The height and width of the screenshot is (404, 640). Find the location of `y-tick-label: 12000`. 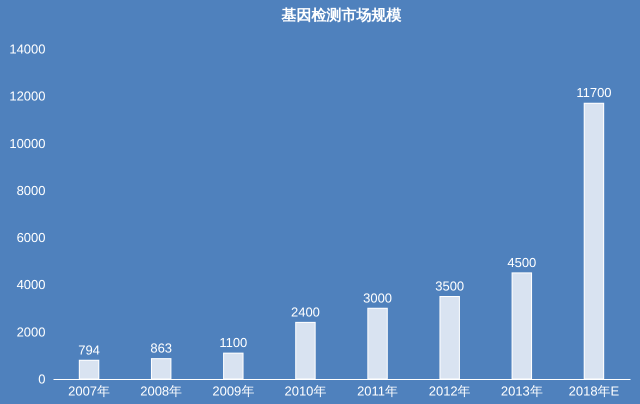

y-tick-label: 12000 is located at coordinates (27, 96).